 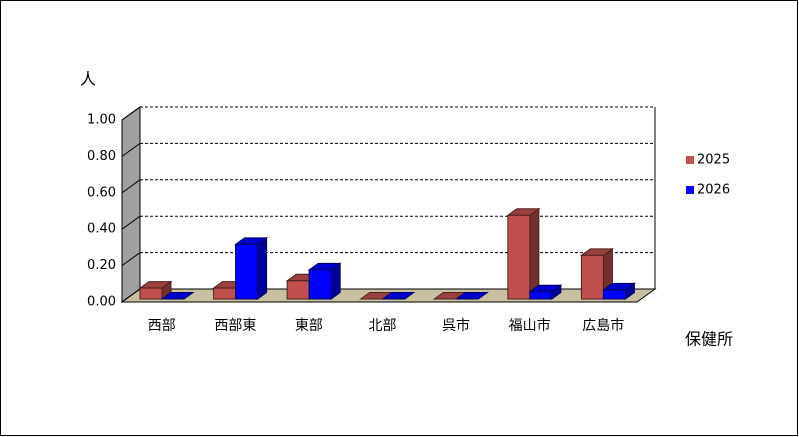 I want to click on y-tick-label: 0.20, so click(x=101, y=265).